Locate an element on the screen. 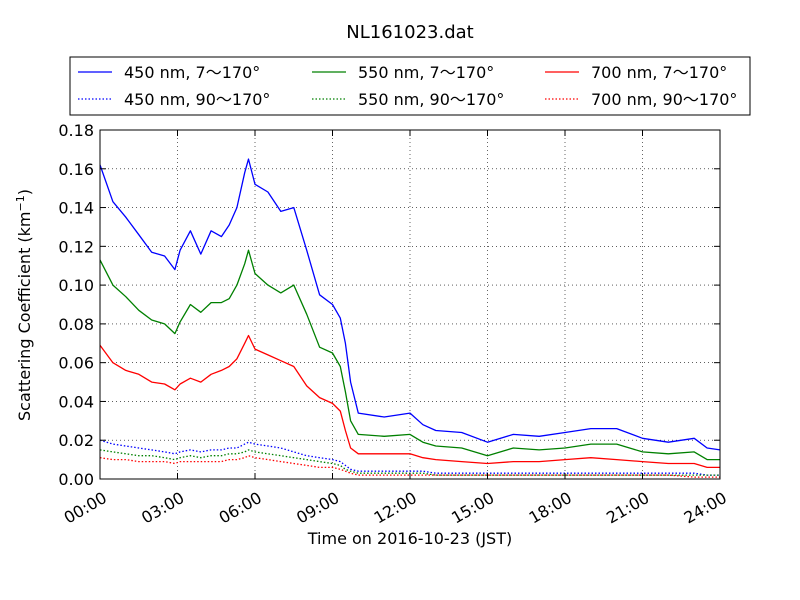  y-tick-label: 0.12 is located at coordinates (76, 246).